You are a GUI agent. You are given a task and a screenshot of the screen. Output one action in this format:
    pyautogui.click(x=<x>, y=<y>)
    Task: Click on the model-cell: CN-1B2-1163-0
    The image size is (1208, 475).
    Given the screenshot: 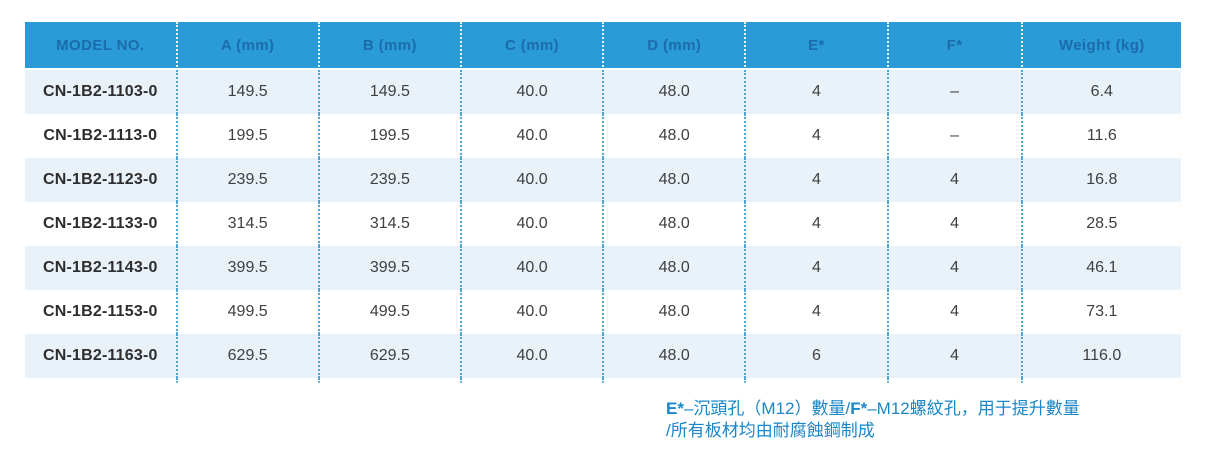 What is the action you would take?
    pyautogui.click(x=101, y=356)
    